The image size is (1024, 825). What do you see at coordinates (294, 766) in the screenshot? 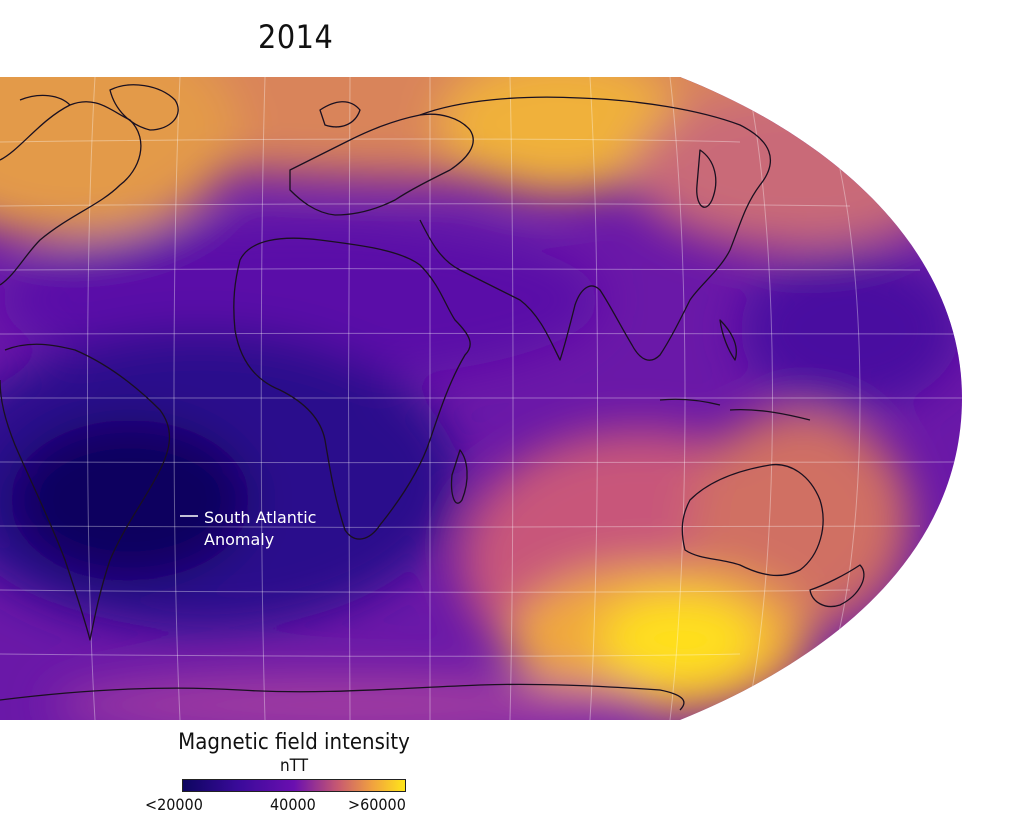
I see `legend-unit: nTT` at bounding box center [294, 766].